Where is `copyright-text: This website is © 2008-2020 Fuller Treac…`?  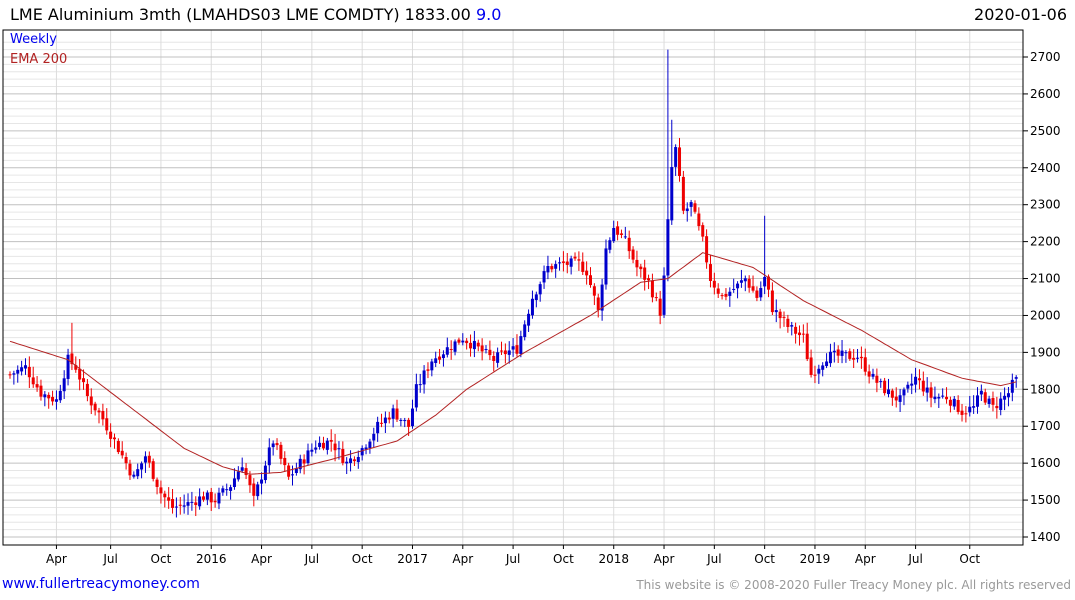
copyright-text: This website is © 2008-2020 Fuller Treac… is located at coordinates (853, 585).